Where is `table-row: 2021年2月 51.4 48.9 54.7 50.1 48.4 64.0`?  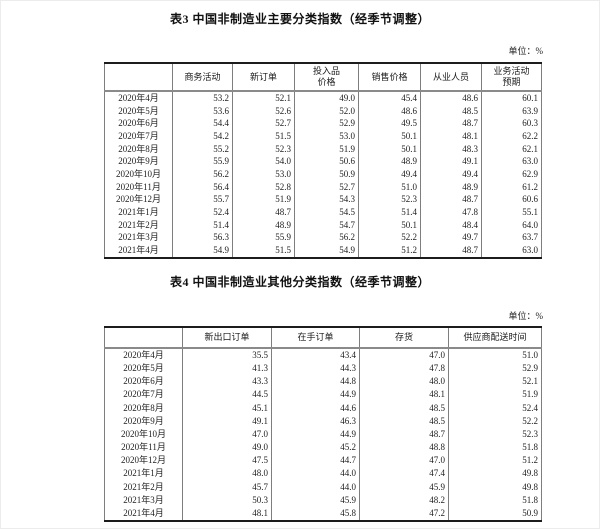
table-row: 2021年2月 51.4 48.9 54.7 50.1 48.4 64.0 is located at coordinates (323, 225).